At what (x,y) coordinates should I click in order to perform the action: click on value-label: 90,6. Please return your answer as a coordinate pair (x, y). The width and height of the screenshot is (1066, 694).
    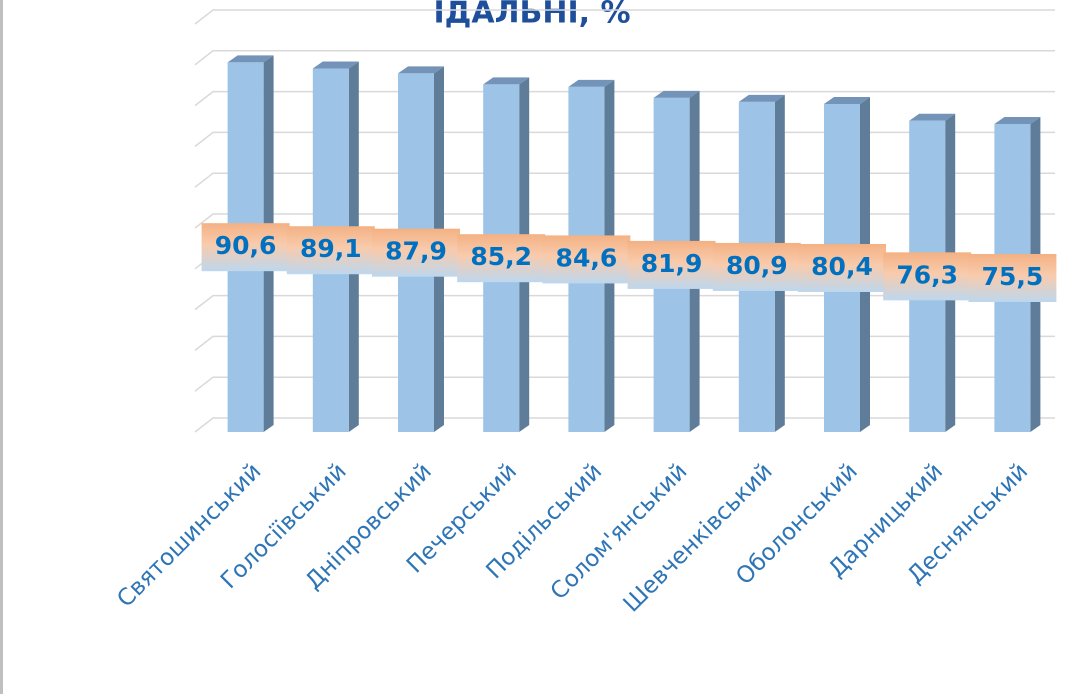
    Looking at the image, I should click on (246, 245).